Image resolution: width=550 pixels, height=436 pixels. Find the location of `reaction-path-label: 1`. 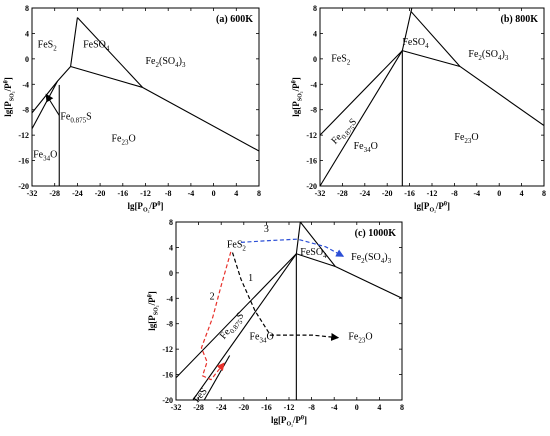

reaction-path-label: 1 is located at coordinates (250, 278).